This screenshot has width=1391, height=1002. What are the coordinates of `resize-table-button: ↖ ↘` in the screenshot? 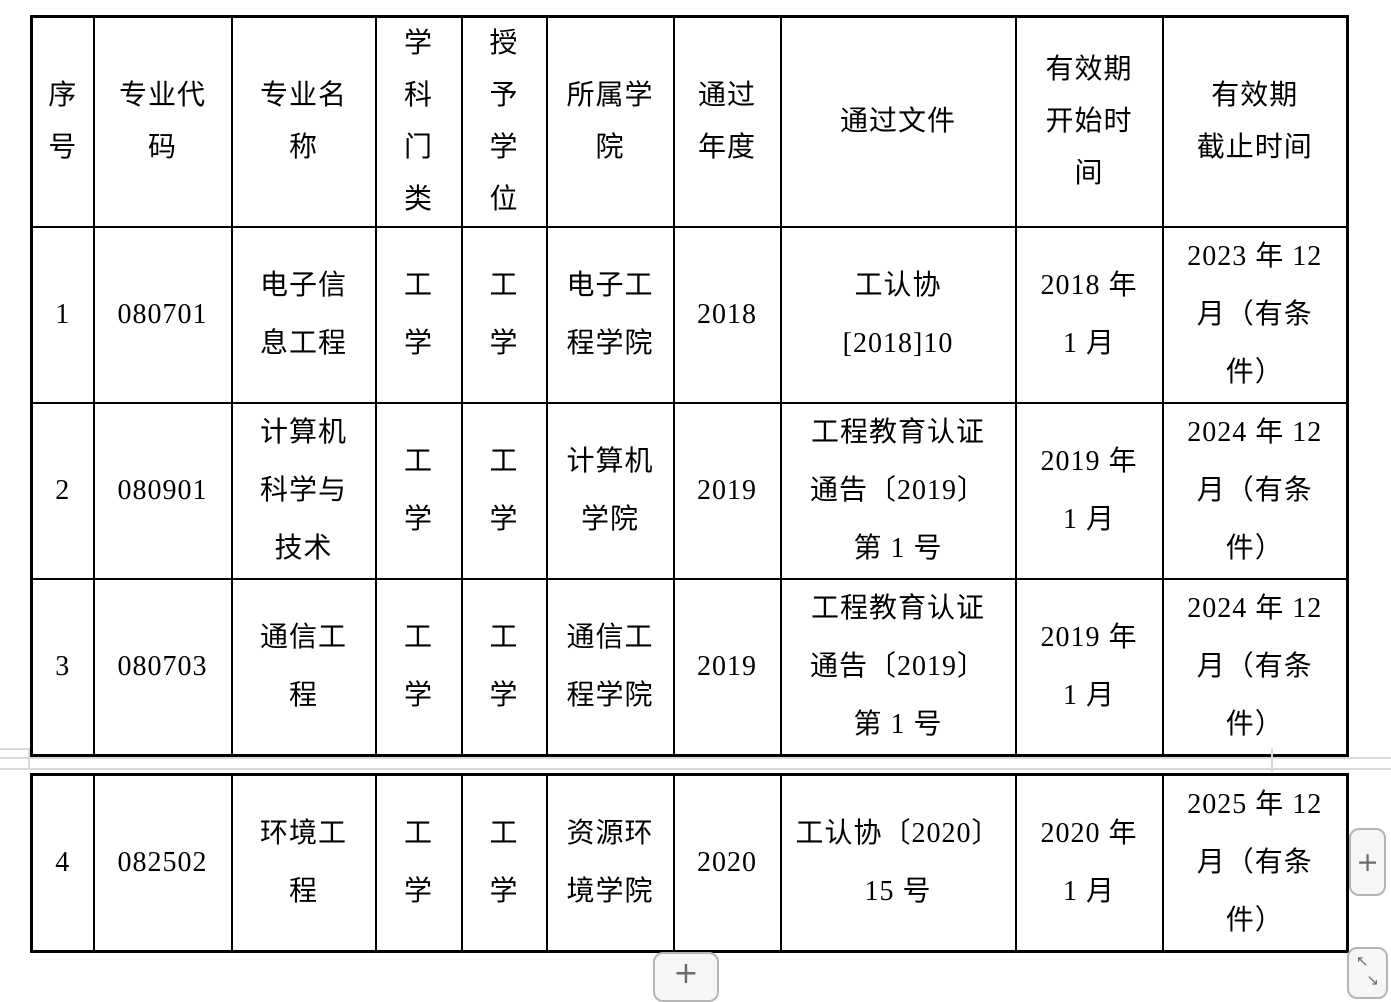 It's located at (1367, 973).